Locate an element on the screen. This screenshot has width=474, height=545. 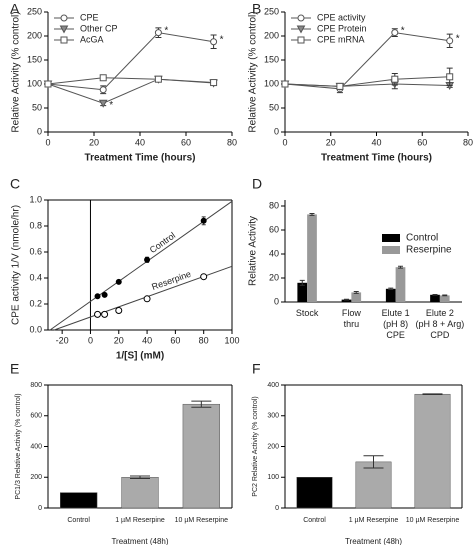
x-tick-label: -20 is located at coordinates (62, 340).